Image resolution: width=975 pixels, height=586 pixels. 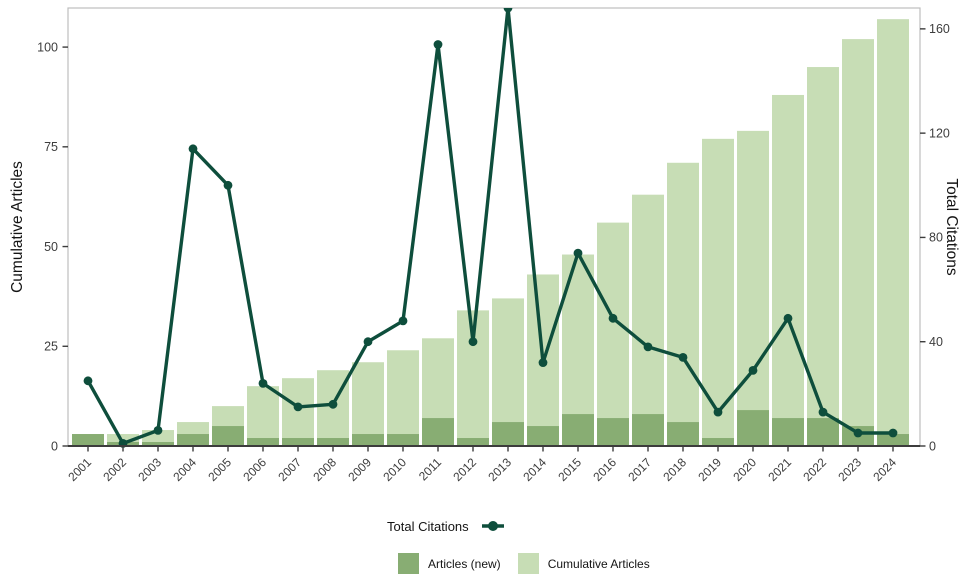 I want to click on x-tick-label: 2011, so click(x=430, y=469).